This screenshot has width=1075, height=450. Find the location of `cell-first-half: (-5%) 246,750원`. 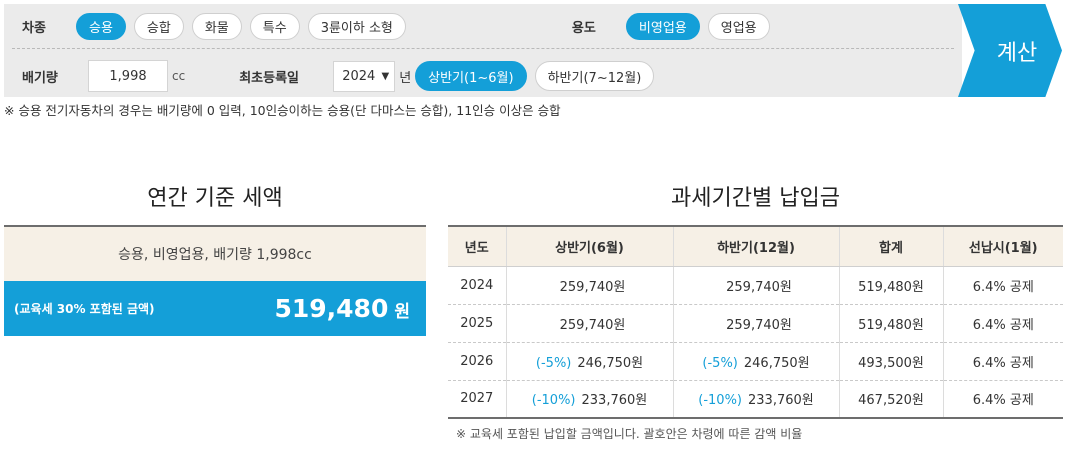

cell-first-half: (-5%) 246,750원 is located at coordinates (589, 361).